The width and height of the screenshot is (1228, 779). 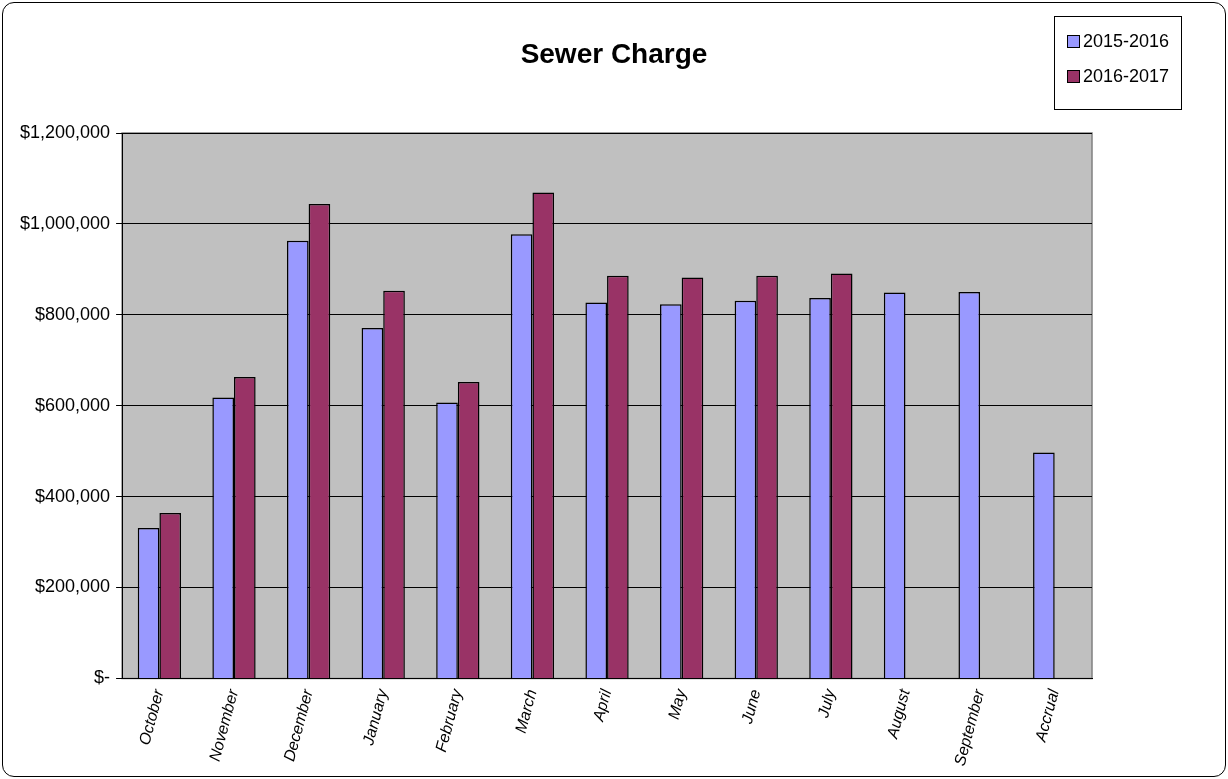 What do you see at coordinates (65, 131) in the screenshot?
I see `y-tick-label: $1,200,000` at bounding box center [65, 131].